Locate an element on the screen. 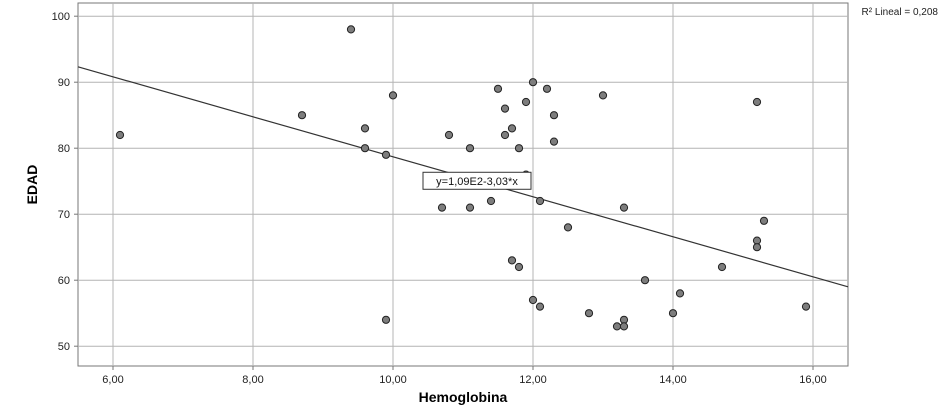  x-tick-labels: 6,00 8,00 10,00 12,00 14,00 16,00 is located at coordinates (464, 380).